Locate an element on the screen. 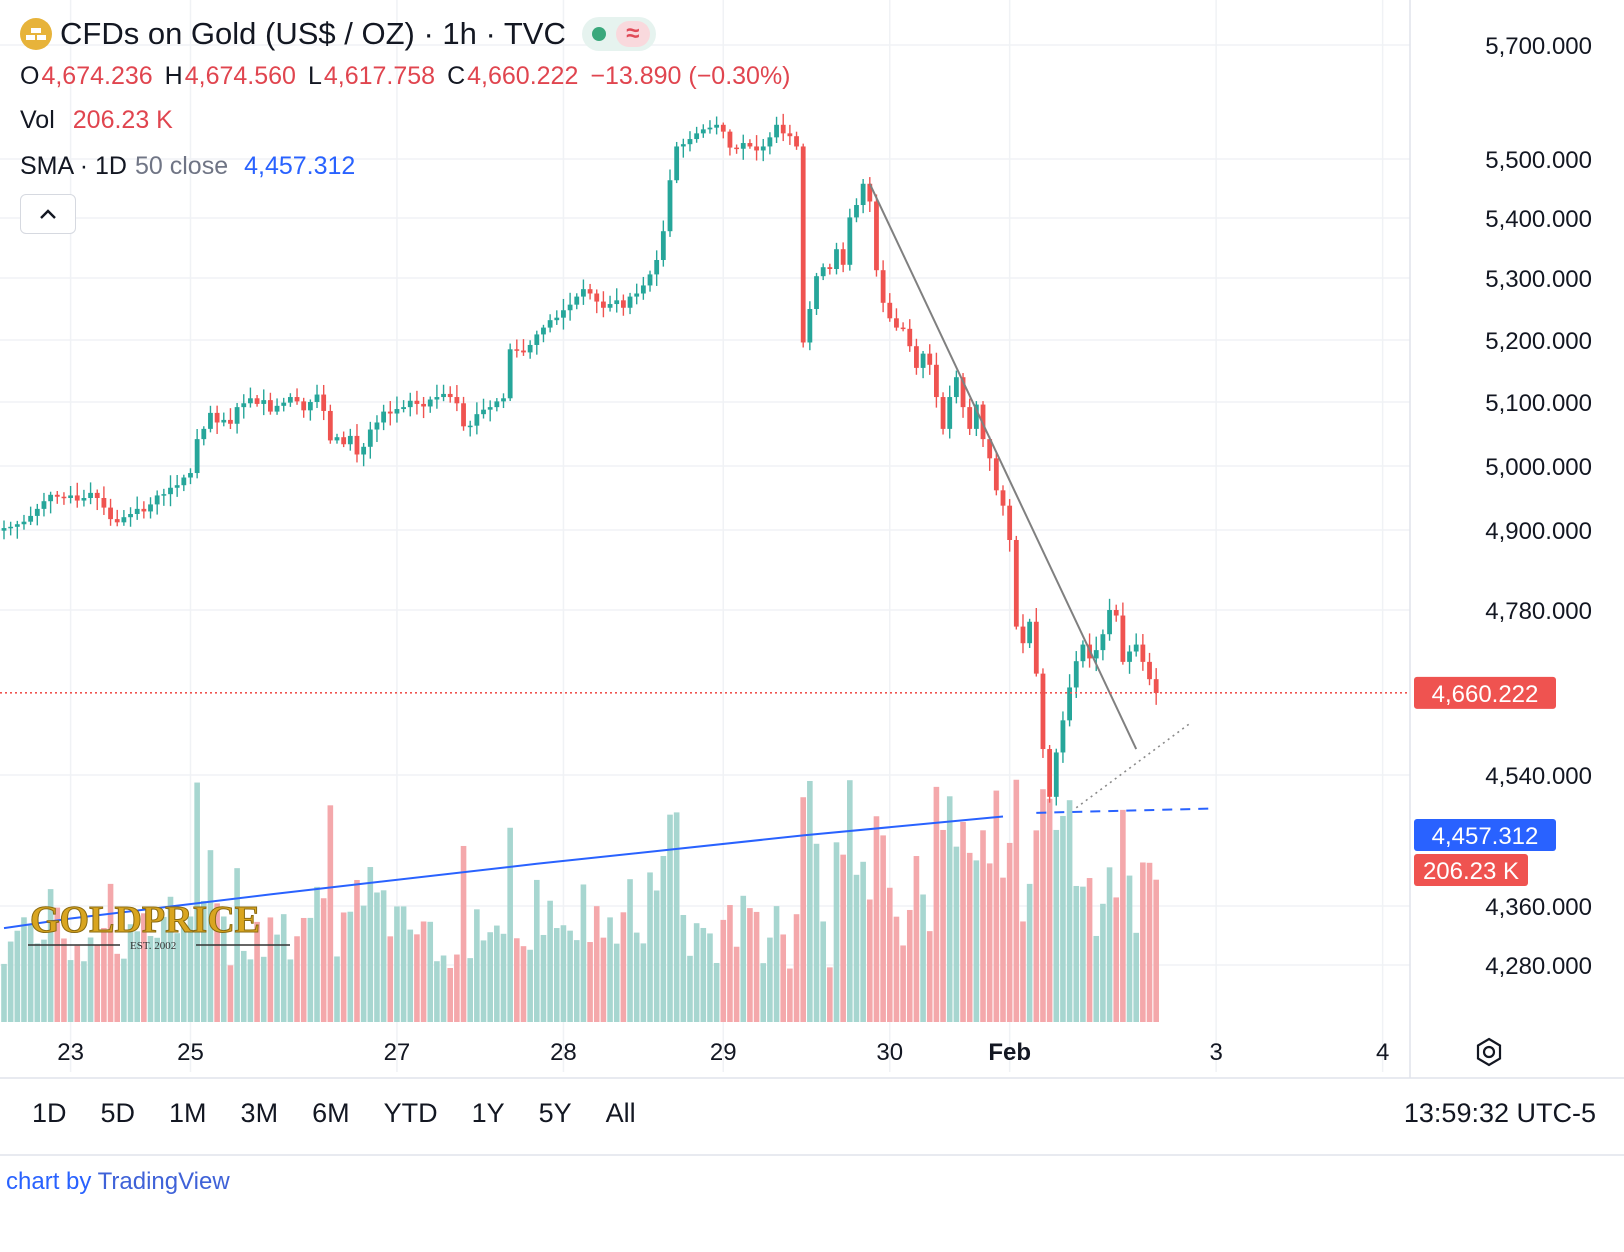  credit-brand: TradingView is located at coordinates (163, 1181).